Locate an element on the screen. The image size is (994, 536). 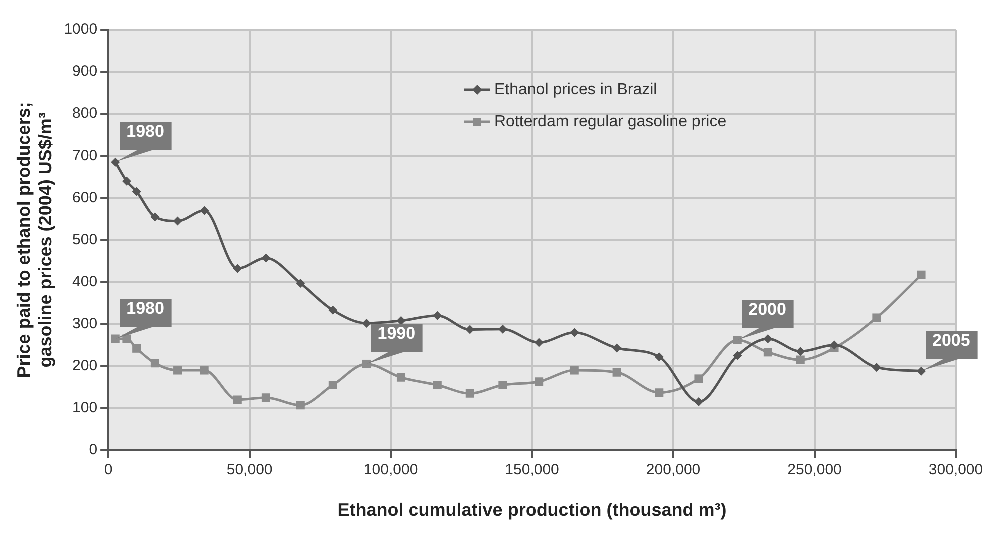
y-tick-label: 500 is located at coordinates (85, 239).